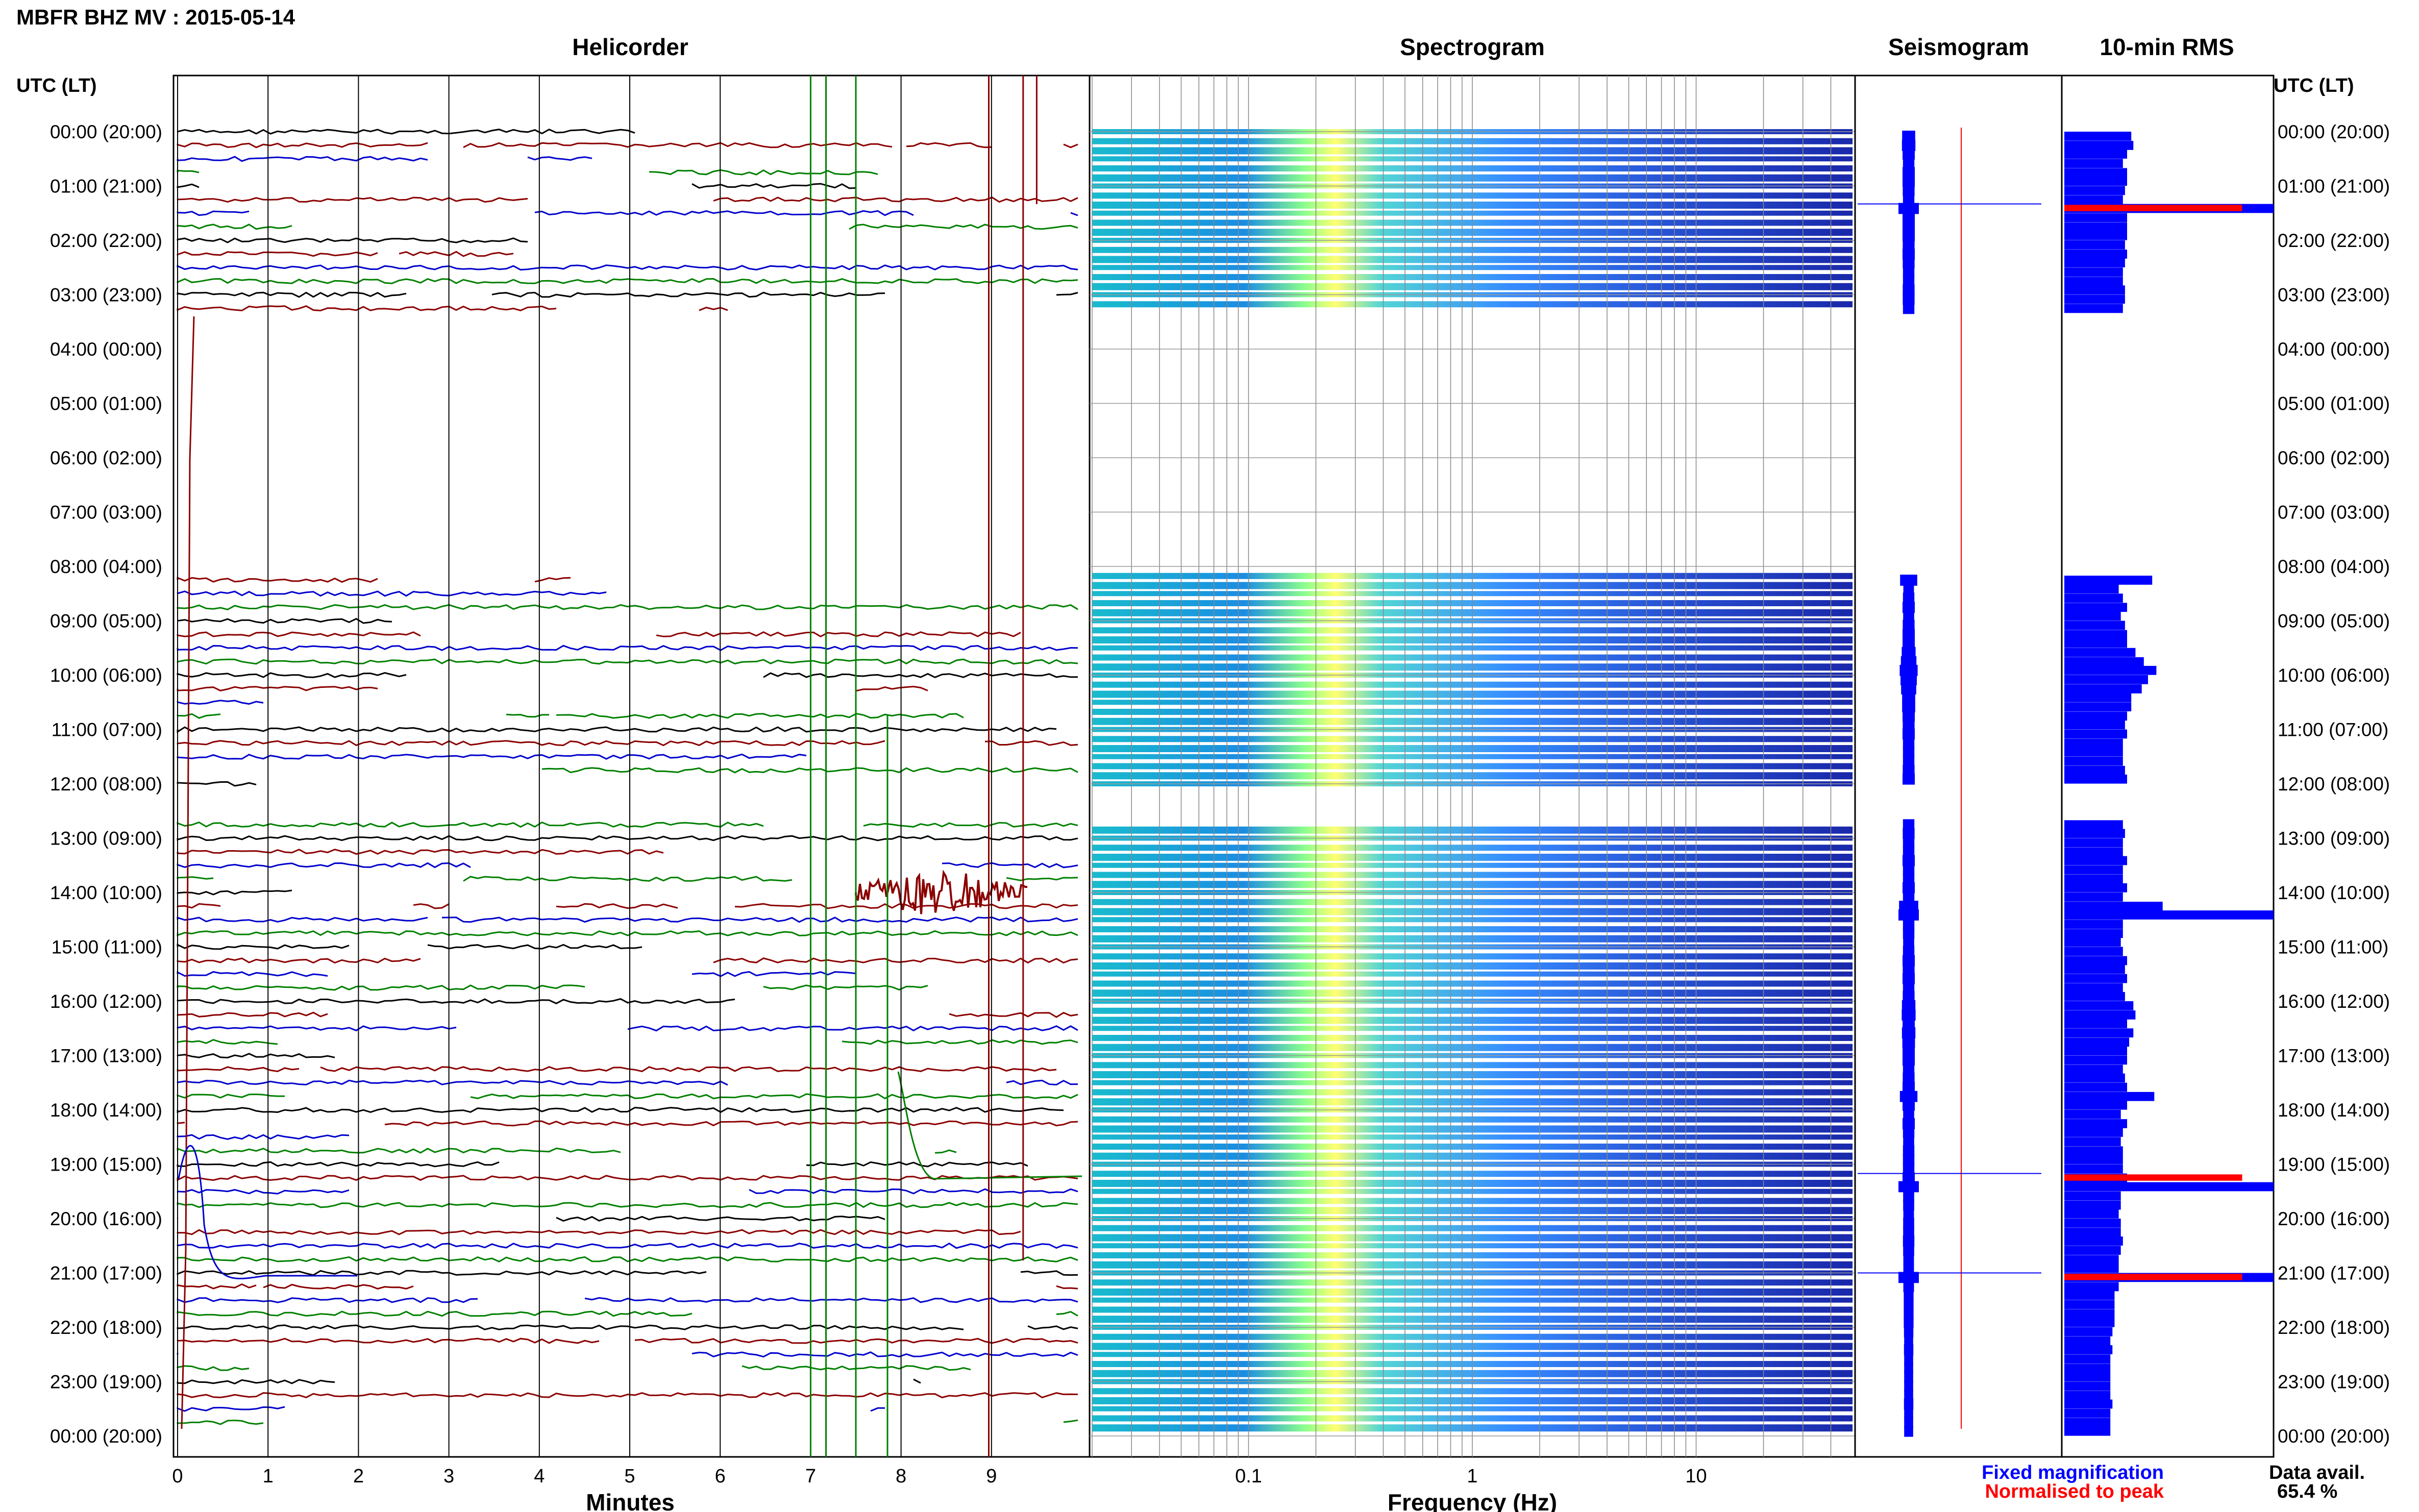 This screenshot has height=1512, width=2419. What do you see at coordinates (106, 458) in the screenshot?
I see `hour-label-left: 06:00 (02:00)` at bounding box center [106, 458].